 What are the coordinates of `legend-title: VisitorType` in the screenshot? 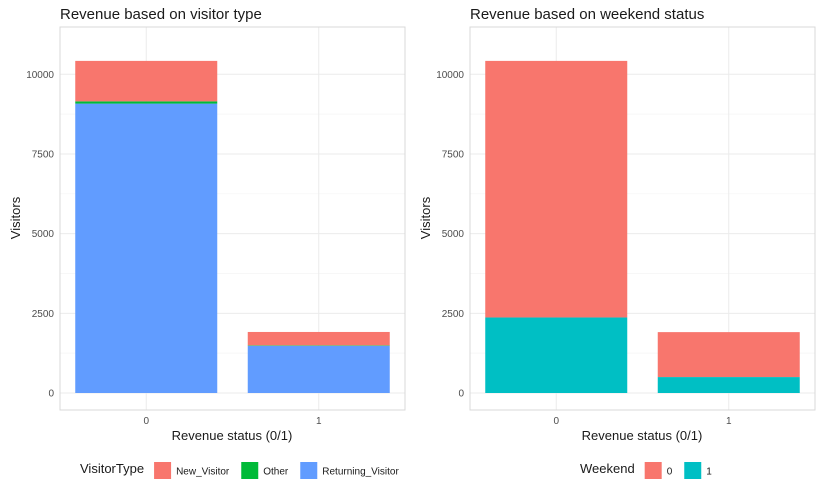 It's located at (112, 468).